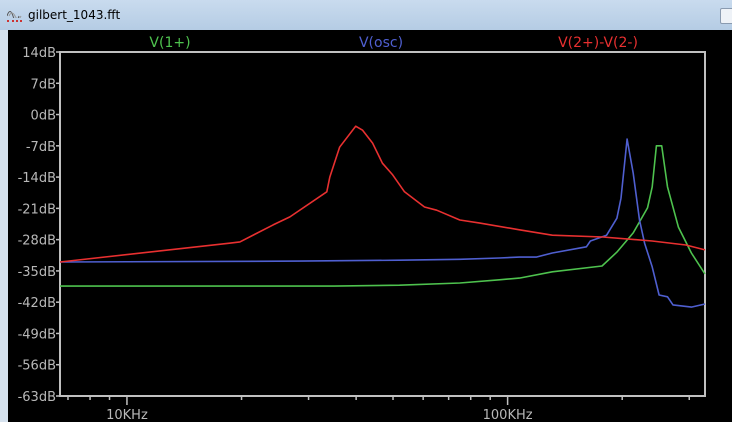 The width and height of the screenshot is (732, 422). Describe the element at coordinates (14, 14) in the screenshot. I see `waveform-icon` at that location.